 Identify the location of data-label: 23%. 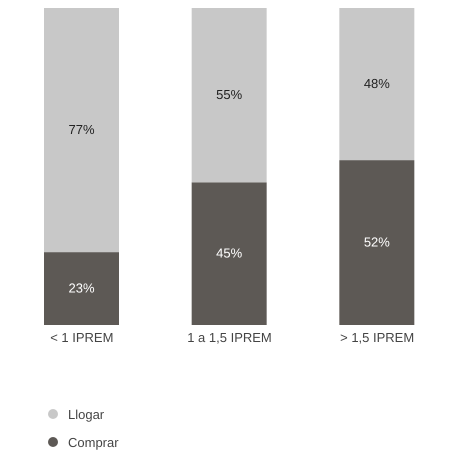
(81, 288).